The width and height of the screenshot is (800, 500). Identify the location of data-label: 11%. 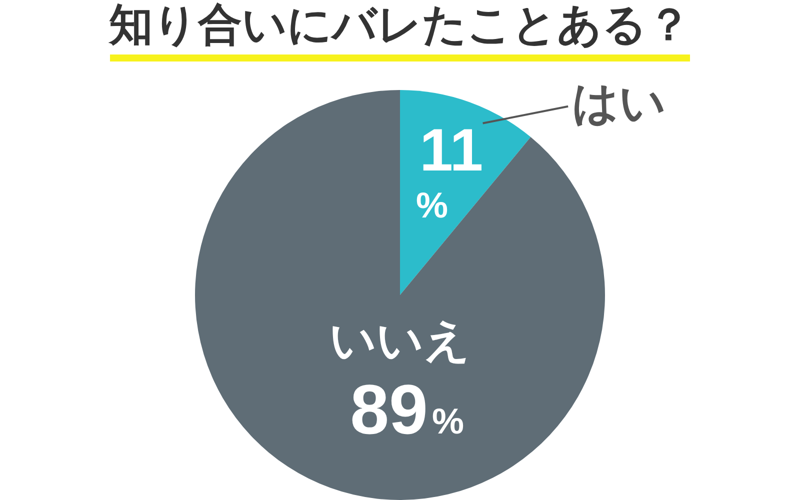
(450, 171).